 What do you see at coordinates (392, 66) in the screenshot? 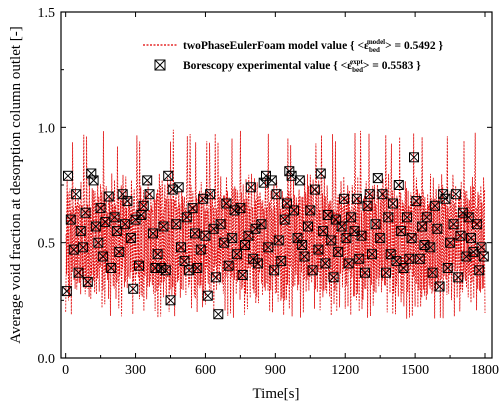
I see `legend-expt-value: > = 0.5583 }` at bounding box center [392, 66].